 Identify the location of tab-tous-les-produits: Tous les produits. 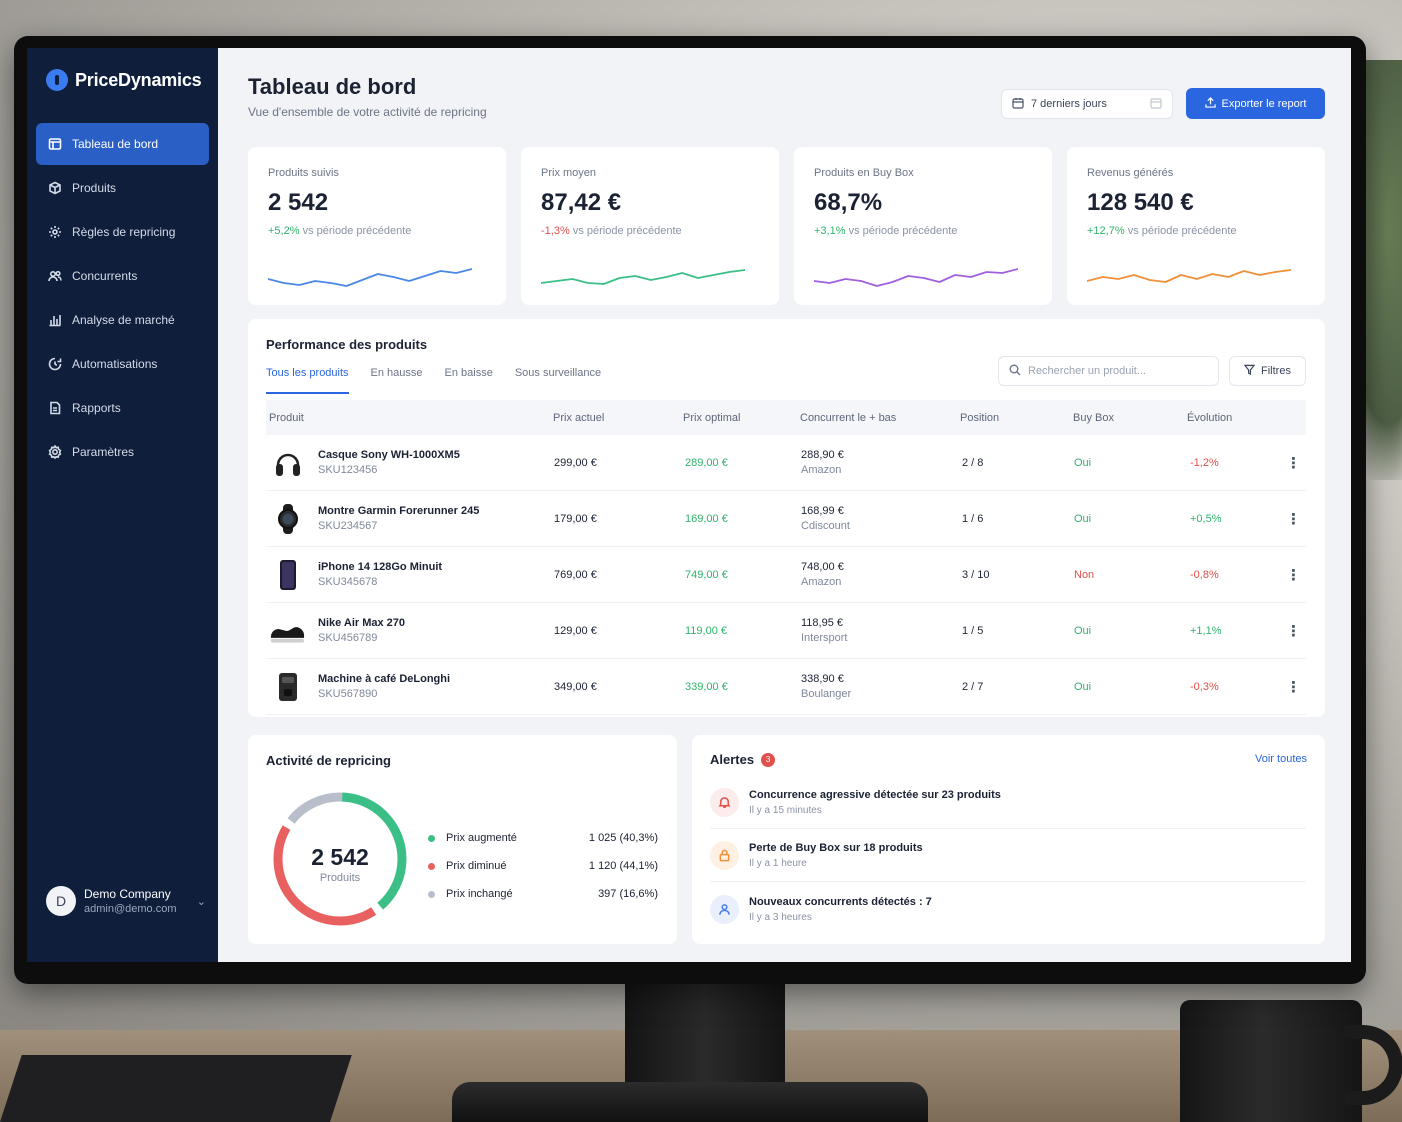
(307, 380).